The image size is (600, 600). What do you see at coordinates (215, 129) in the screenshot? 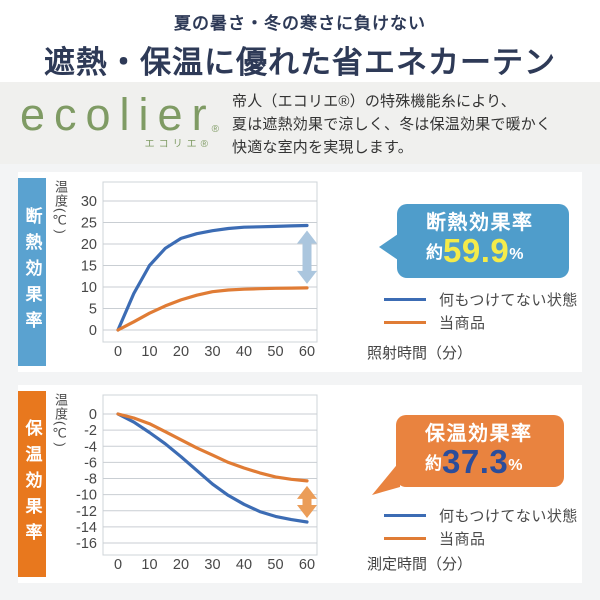
I see `registered-mark: ®` at bounding box center [215, 129].